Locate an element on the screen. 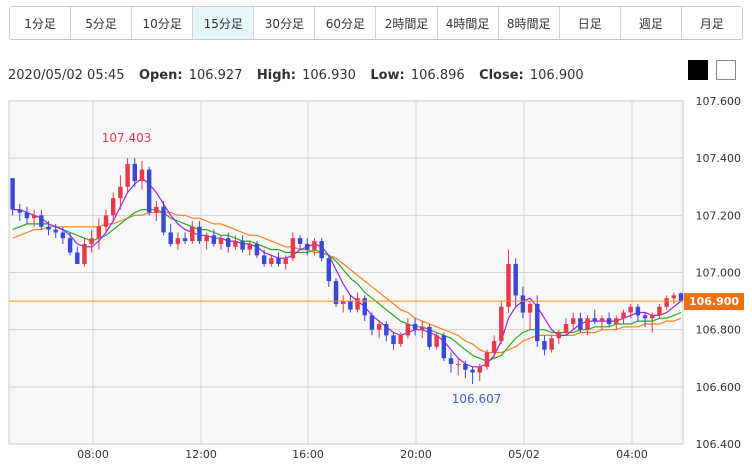 The height and width of the screenshot is (466, 752). y-tick-label: 106.800 is located at coordinates (719, 330).